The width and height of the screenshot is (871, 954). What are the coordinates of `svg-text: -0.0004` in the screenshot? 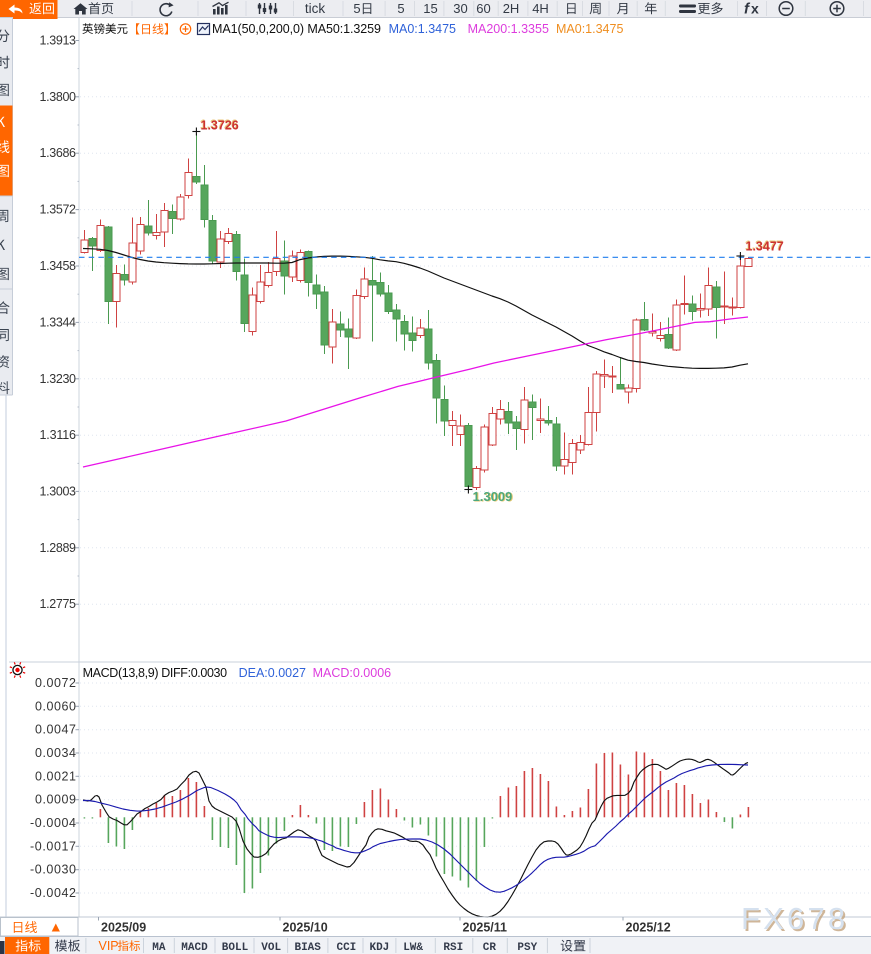 It's located at (53, 823).